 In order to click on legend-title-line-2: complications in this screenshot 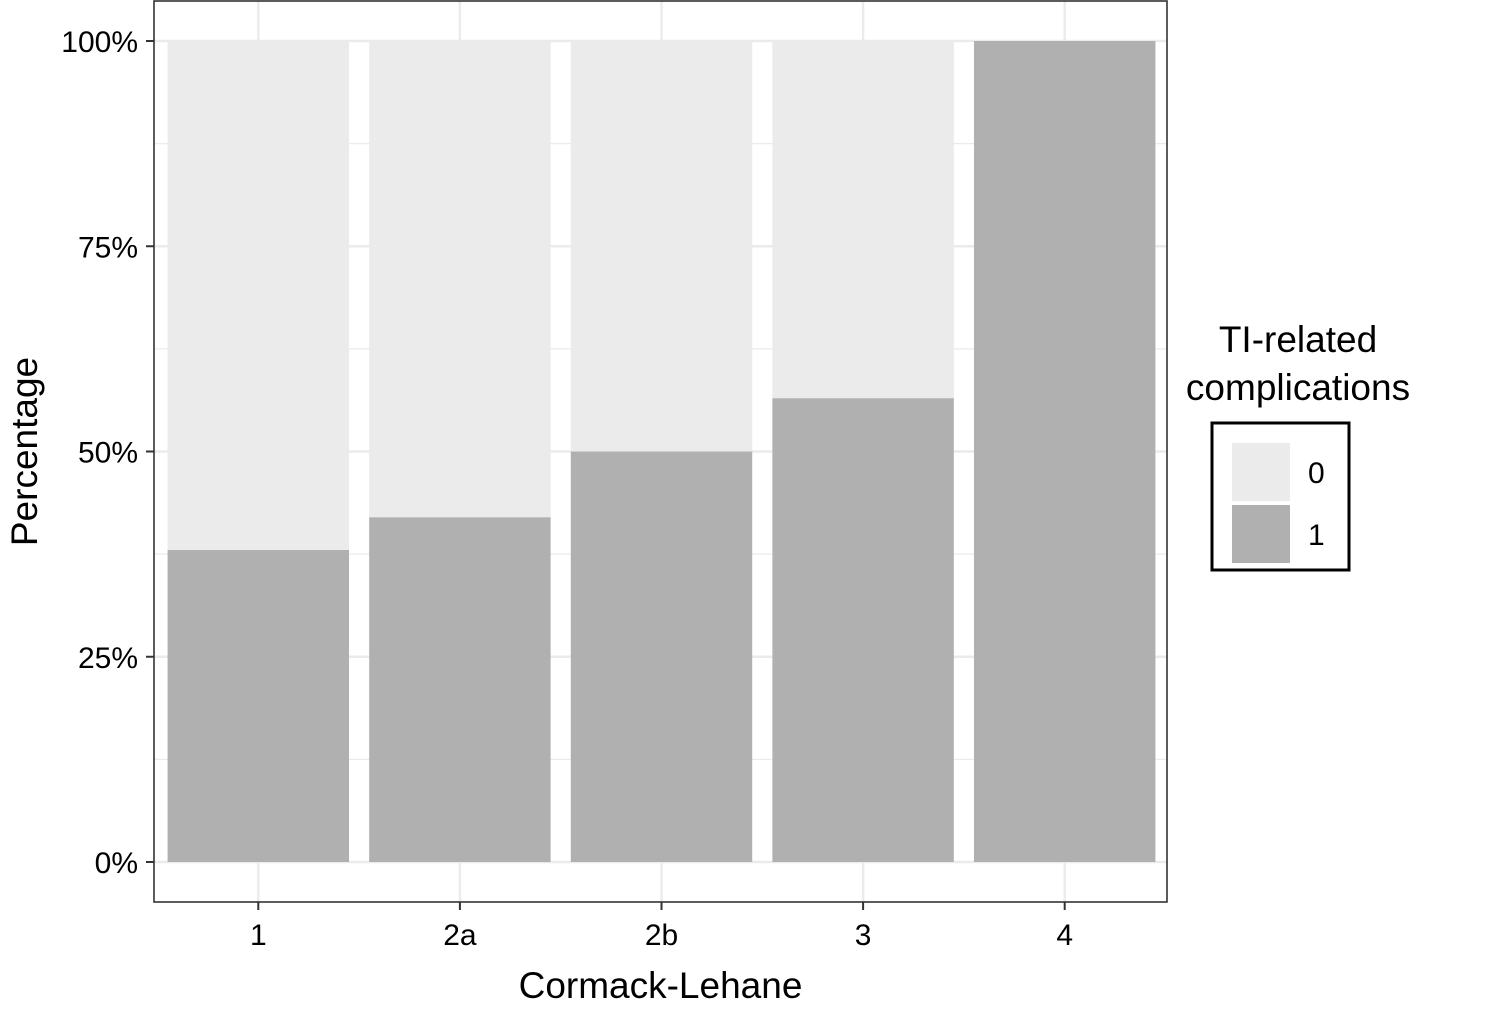, I will do `click(1298, 387)`.